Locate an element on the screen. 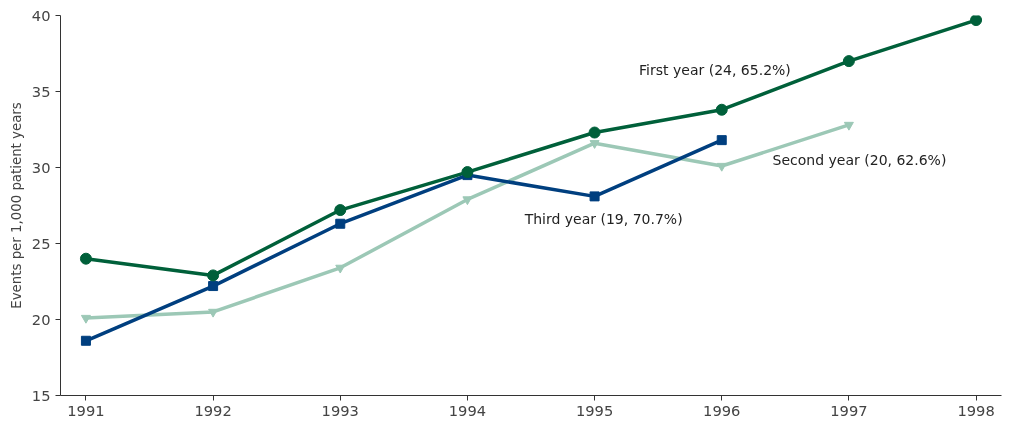  y-tick-label: 35 is located at coordinates (41, 91).